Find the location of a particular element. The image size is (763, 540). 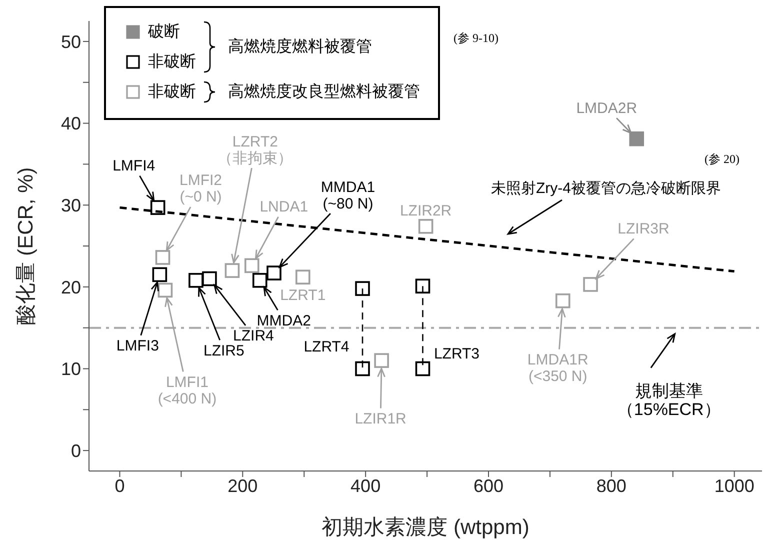

annotation: LMFI3 is located at coordinates (137, 345).